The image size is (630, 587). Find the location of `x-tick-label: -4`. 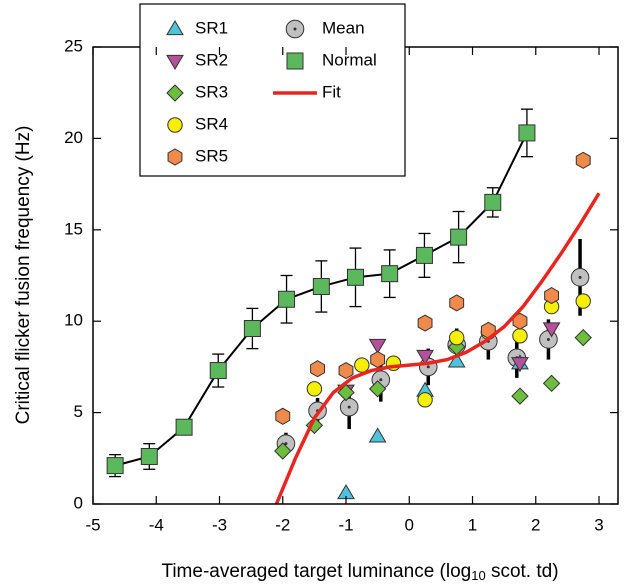

x-tick-label: -4 is located at coordinates (156, 524).